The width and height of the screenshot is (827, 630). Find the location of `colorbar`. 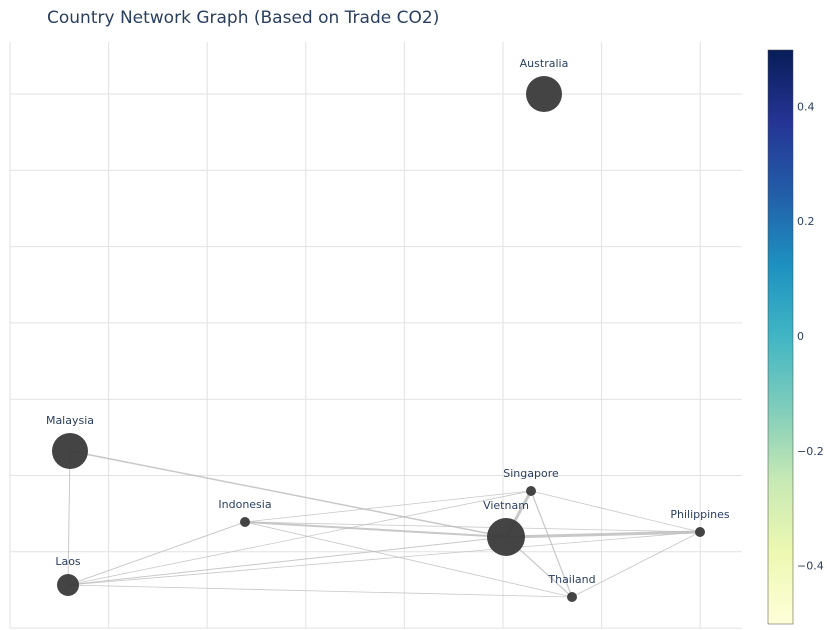

colorbar is located at coordinates (780, 337).